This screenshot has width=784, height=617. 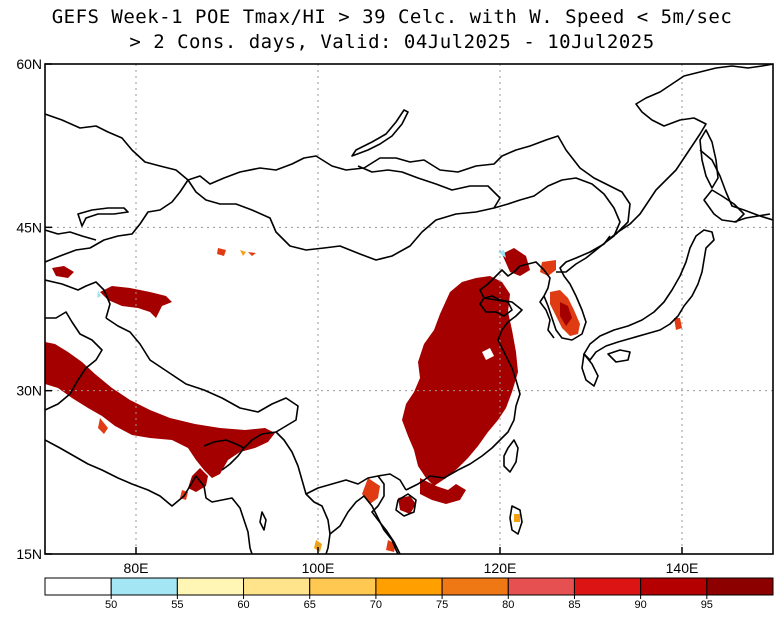 I want to click on border-indochina, so click(x=356, y=484).